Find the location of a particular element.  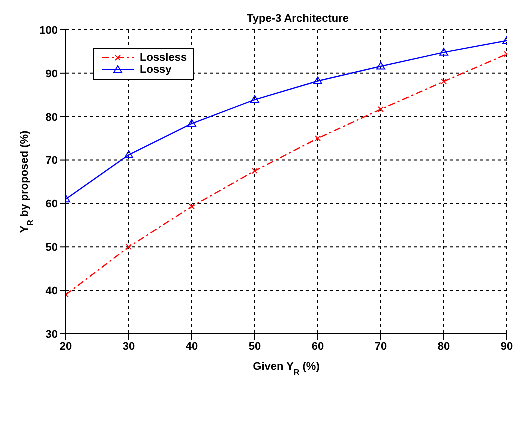

y-tick-label: 40 is located at coordinates (52, 291).